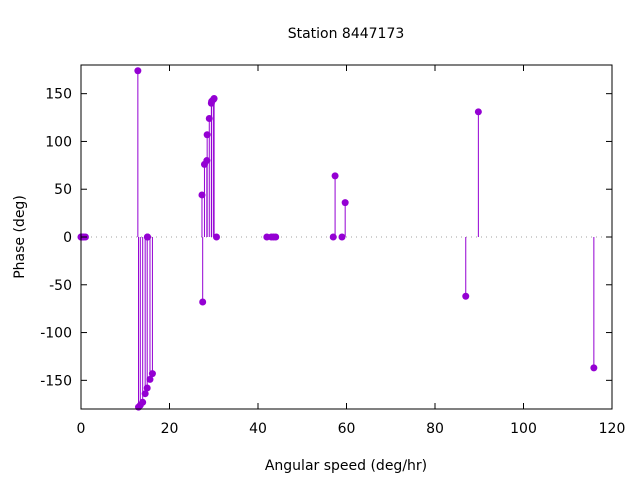 Image resolution: width=640 pixels, height=480 pixels. I want to click on x-tick-label: 80, so click(435, 429).